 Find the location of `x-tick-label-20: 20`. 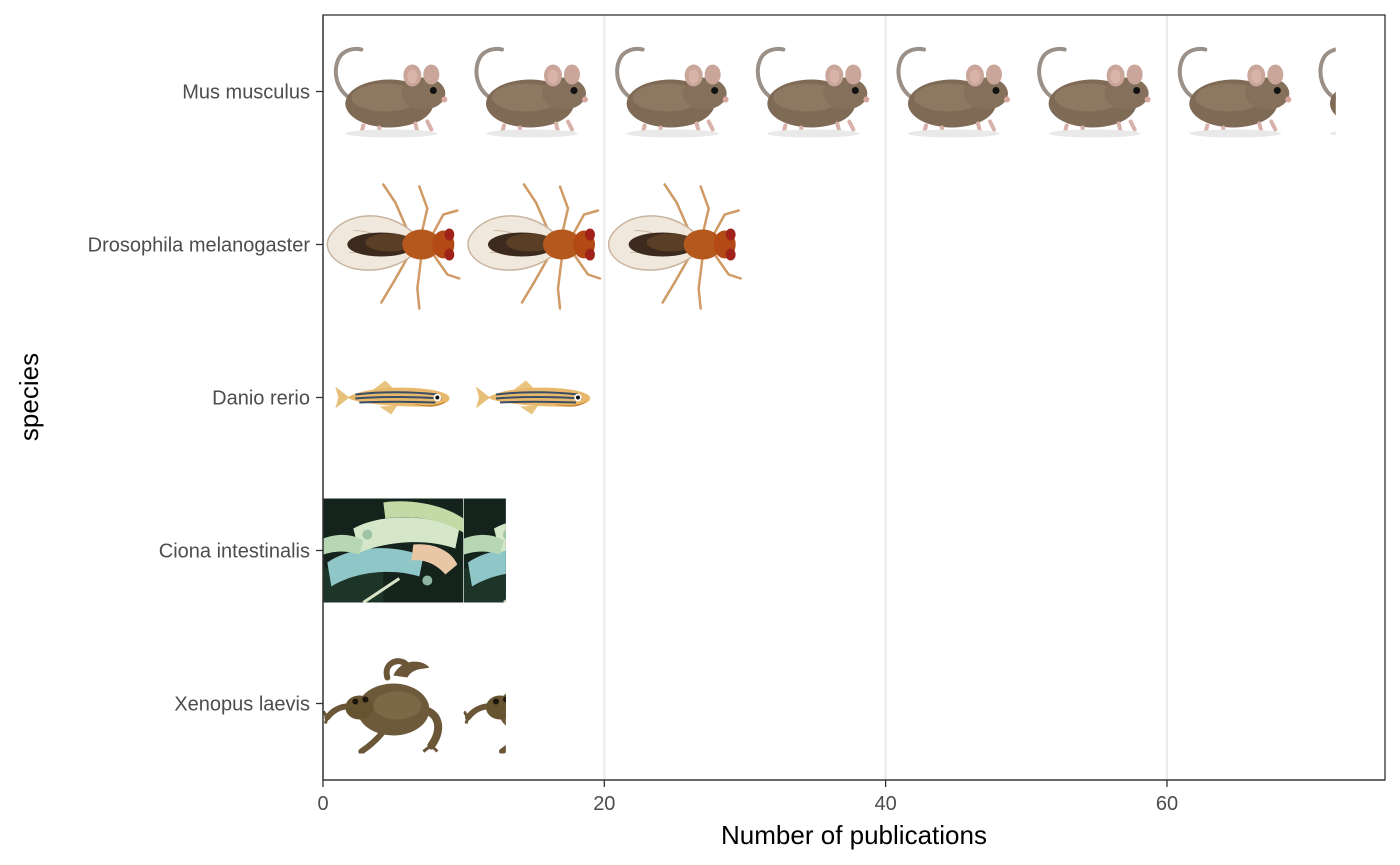

x-tick-label-20: 20 is located at coordinates (604, 804).